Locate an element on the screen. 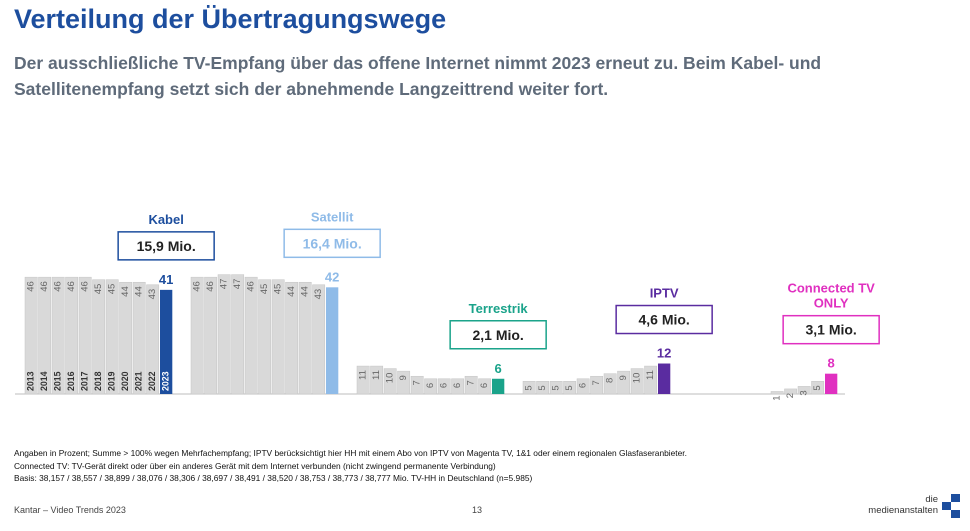 The image size is (970, 531). data-label-satellit-2021: 44 is located at coordinates (305, 291).